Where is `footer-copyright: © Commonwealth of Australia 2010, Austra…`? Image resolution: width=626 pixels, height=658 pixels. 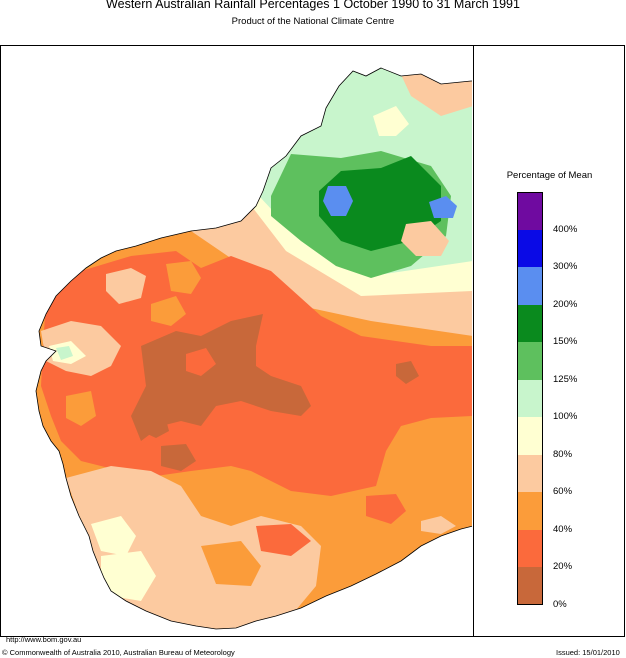
footer-copyright: © Commonwealth of Australia 2010, Austra… is located at coordinates (118, 652).